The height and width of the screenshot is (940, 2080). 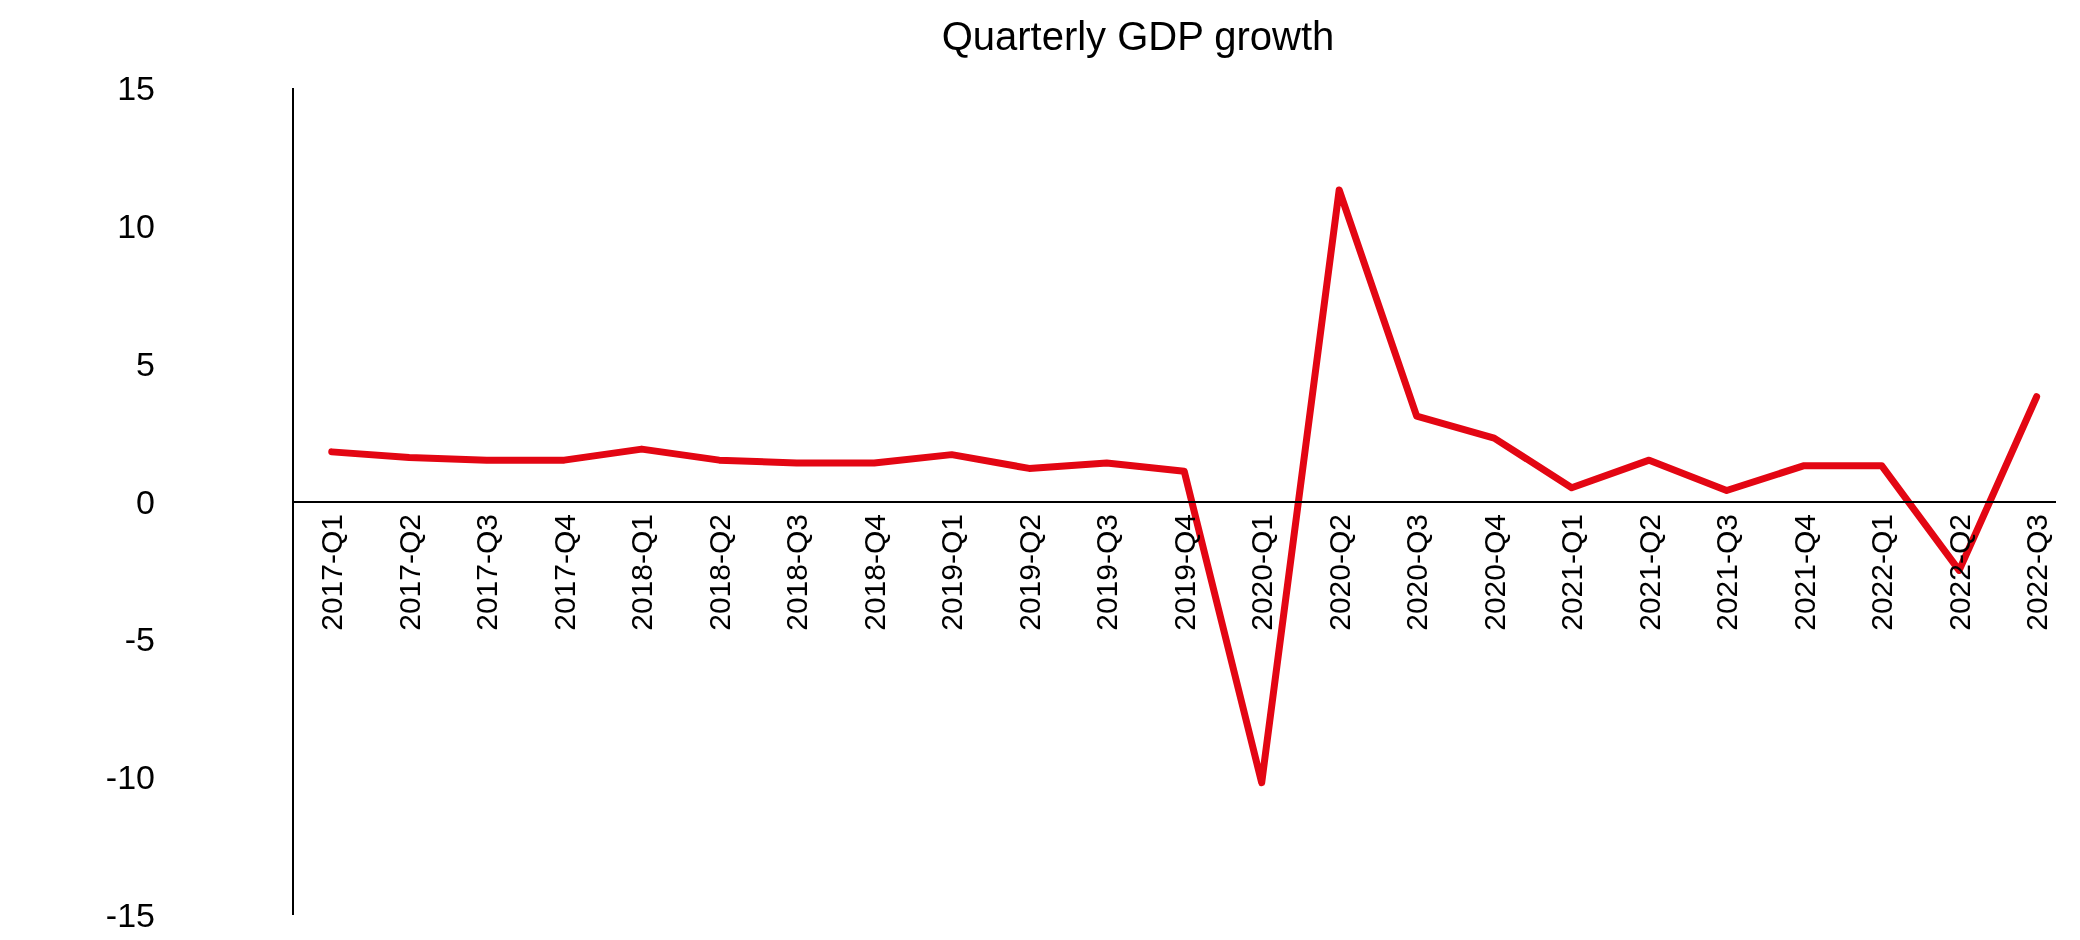 What do you see at coordinates (130, 915) in the screenshot?
I see `y-tick-label: -15` at bounding box center [130, 915].